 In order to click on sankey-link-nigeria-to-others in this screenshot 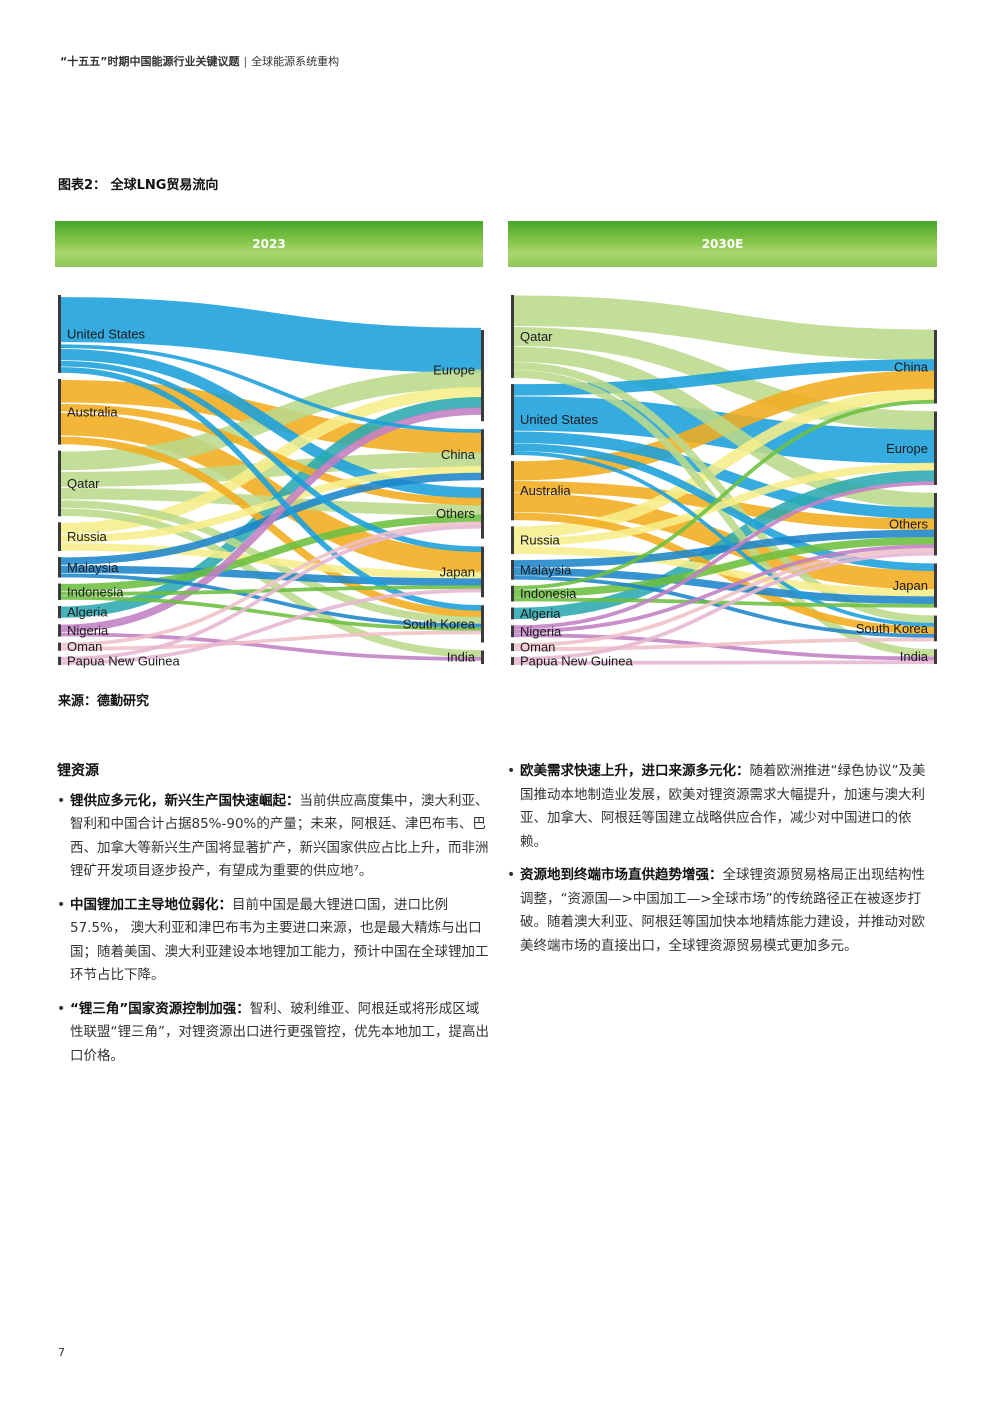, I will do `click(724, 589)`.